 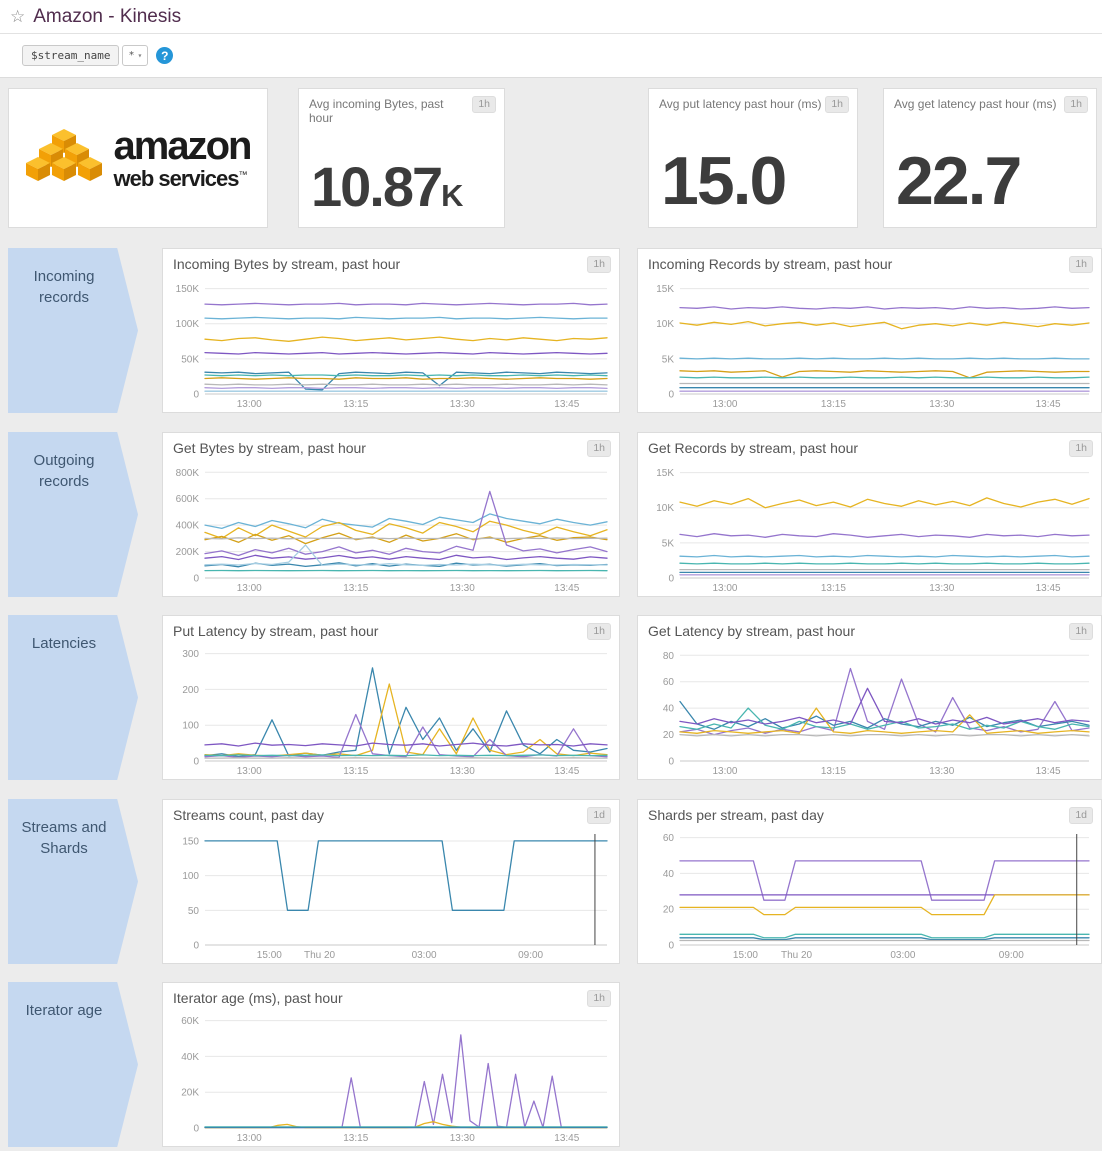 I want to click on chart-header: Incoming Bytes by stream, past hour 1h, so click(x=391, y=263).